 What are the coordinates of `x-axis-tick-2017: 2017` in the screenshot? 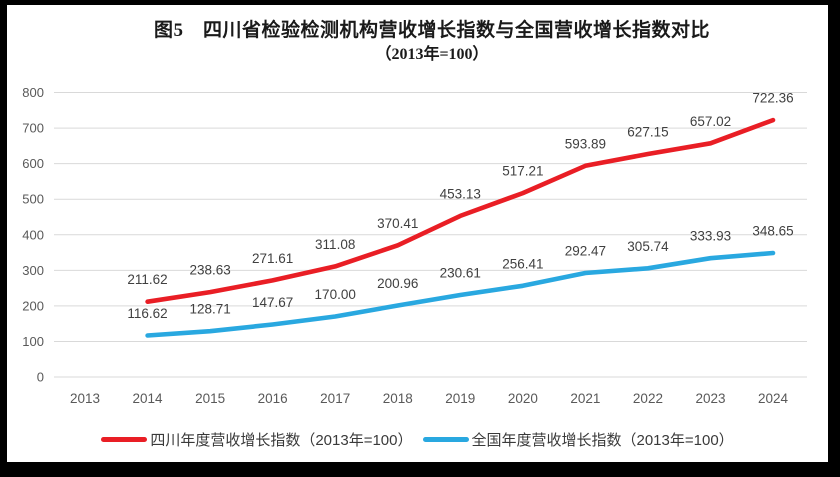 It's located at (335, 398).